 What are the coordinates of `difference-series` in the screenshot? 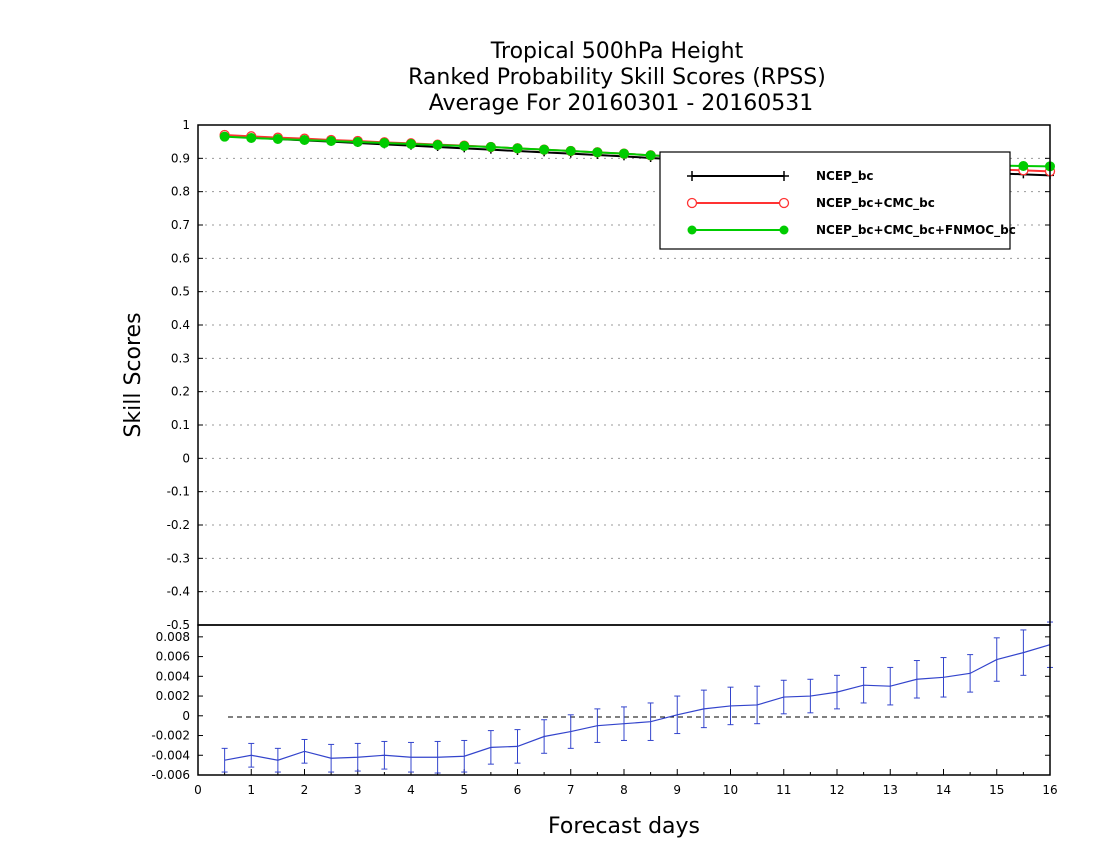 It's located at (637, 697).